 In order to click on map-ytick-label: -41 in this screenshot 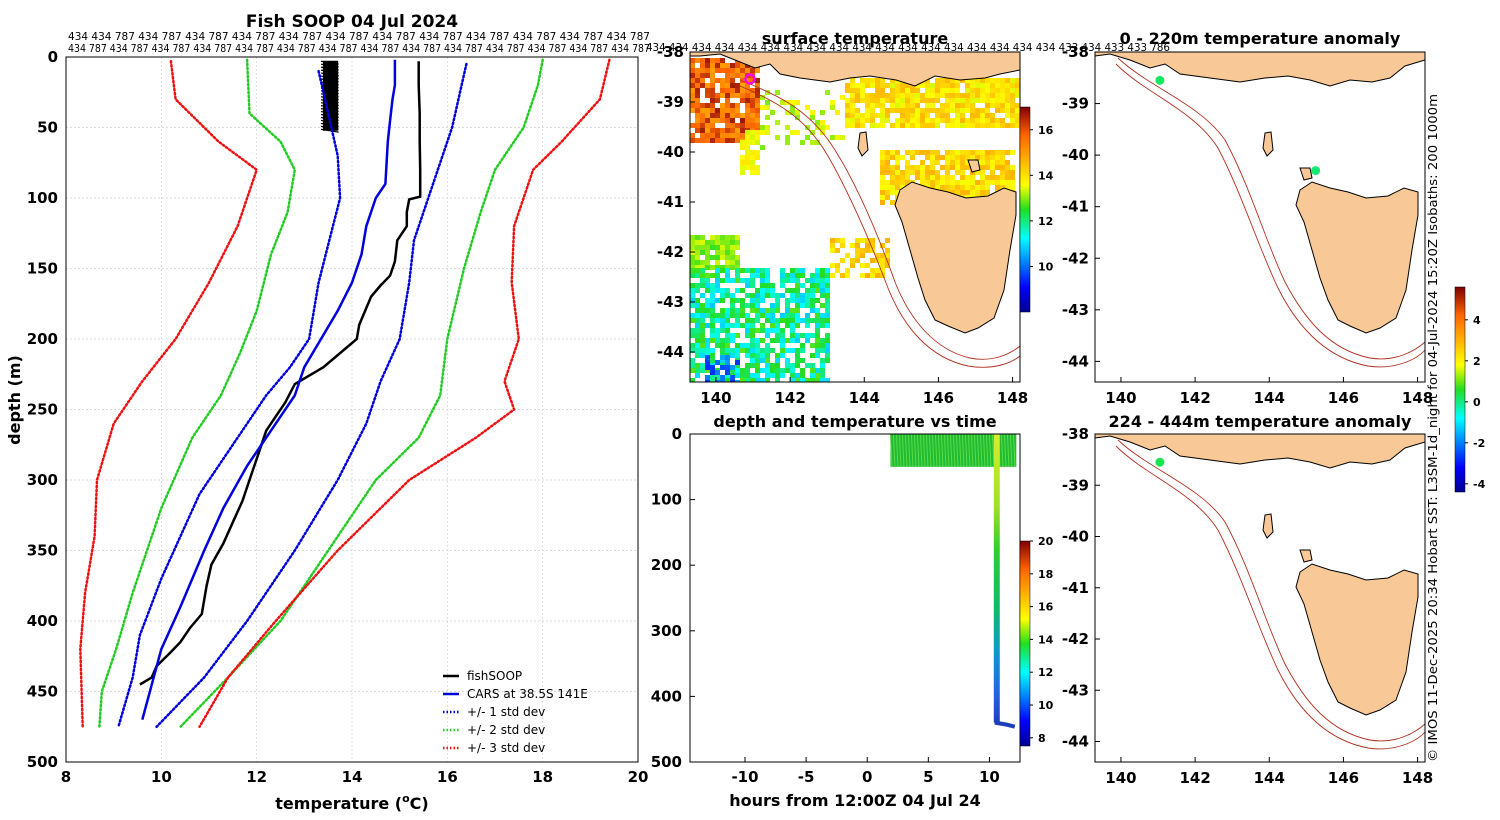, I will do `click(1075, 588)`.